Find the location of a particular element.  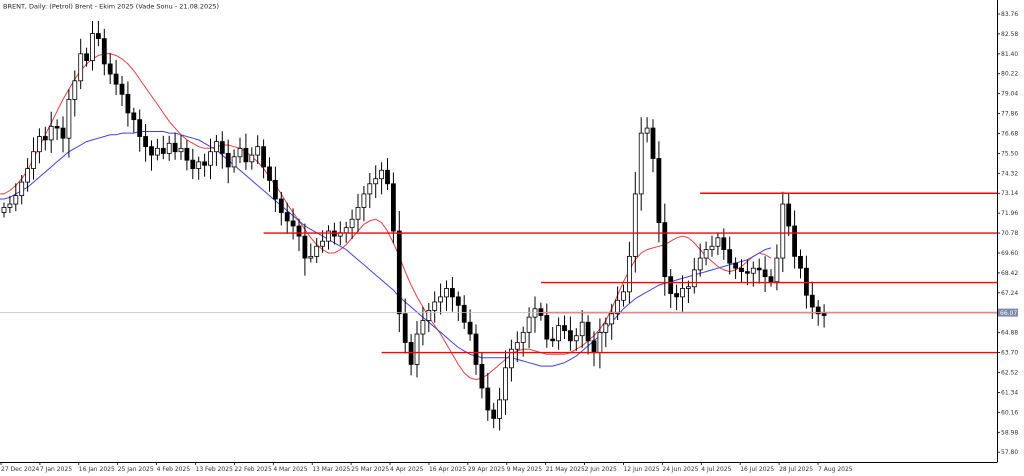

price-tick-label: 71.96 is located at coordinates (1009, 213).